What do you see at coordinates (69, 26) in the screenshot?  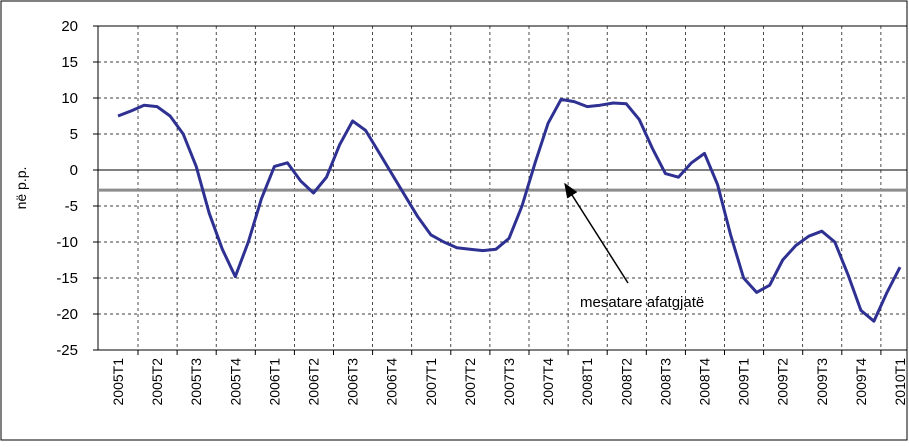 I see `y-tick-label: 20` at bounding box center [69, 26].